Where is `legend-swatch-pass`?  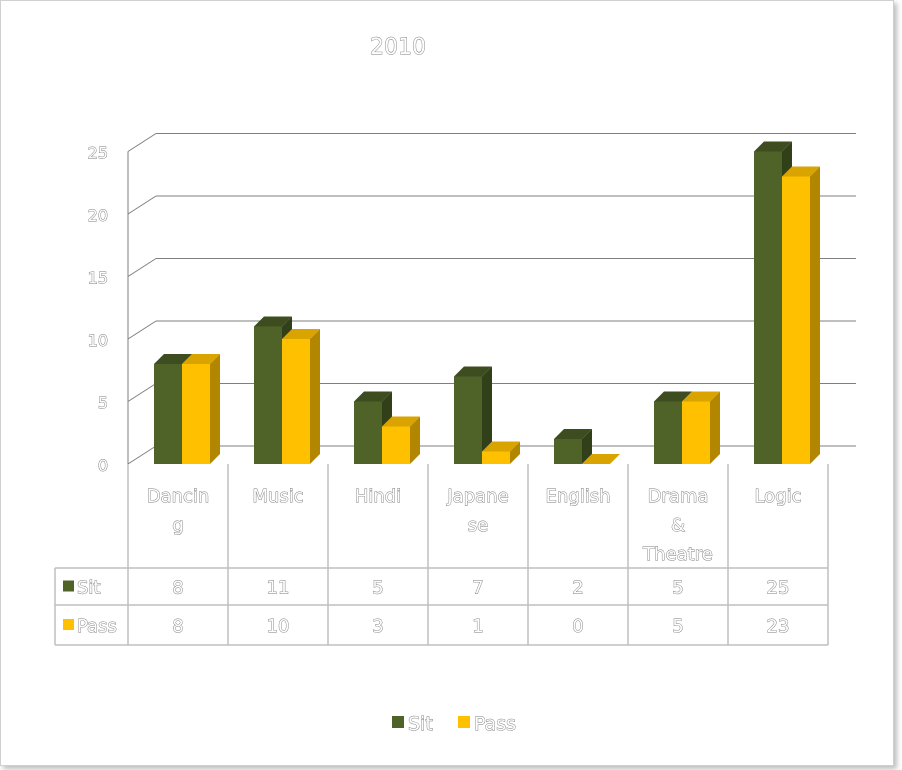
legend-swatch-pass is located at coordinates (464, 722).